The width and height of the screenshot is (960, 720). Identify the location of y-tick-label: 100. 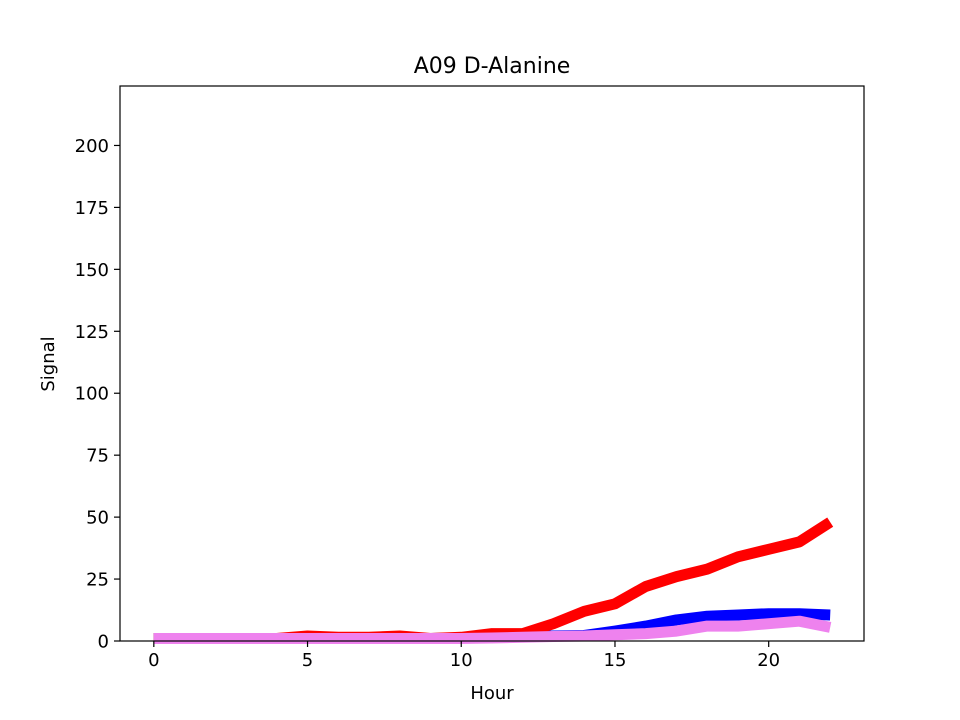
(92, 394).